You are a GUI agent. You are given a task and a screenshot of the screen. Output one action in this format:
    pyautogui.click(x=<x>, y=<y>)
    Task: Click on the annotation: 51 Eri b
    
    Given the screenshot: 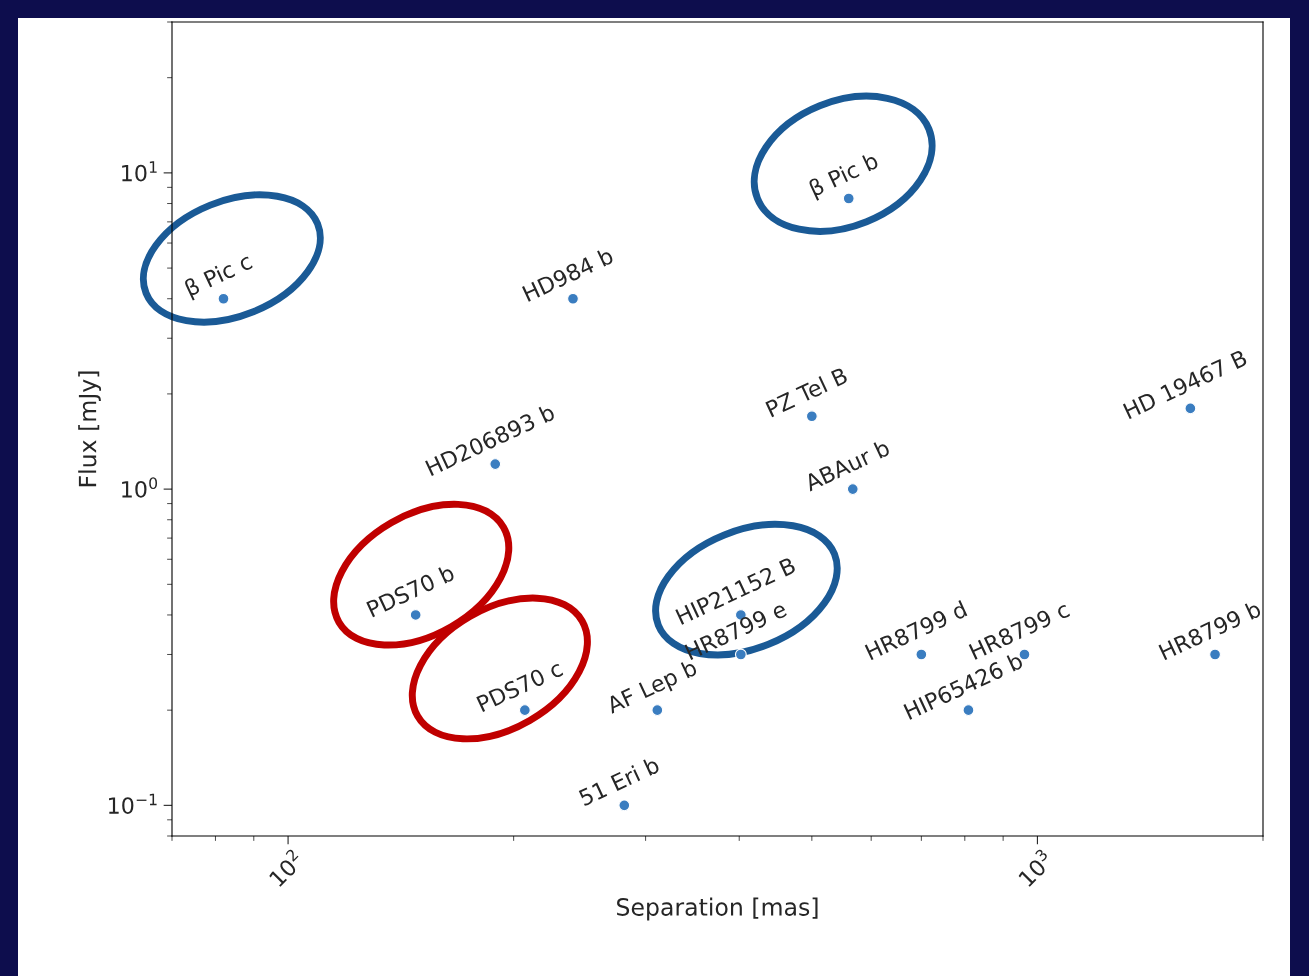 What is the action you would take?
    pyautogui.click(x=619, y=781)
    